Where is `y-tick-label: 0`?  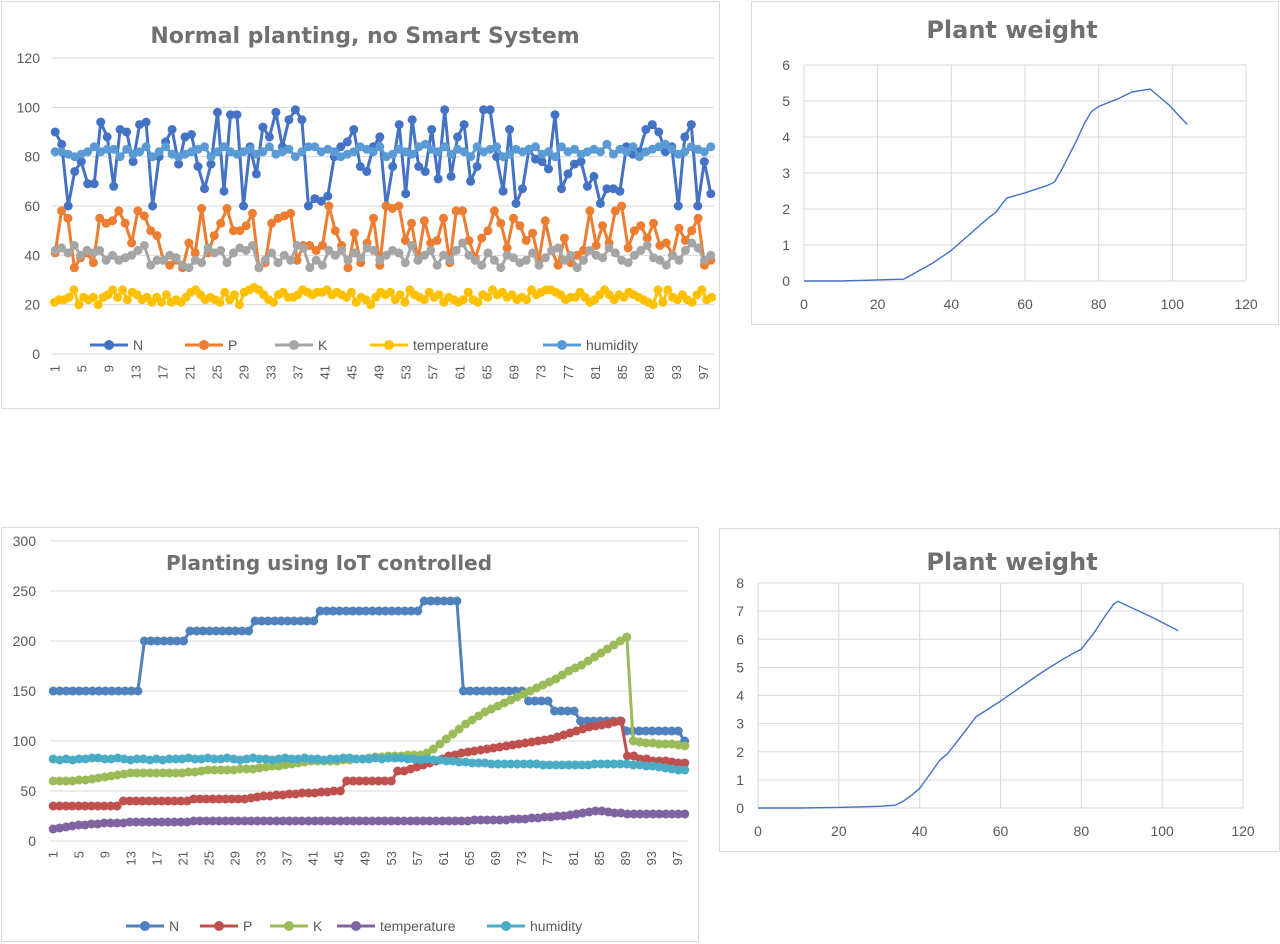
y-tick-label: 0 is located at coordinates (740, 808).